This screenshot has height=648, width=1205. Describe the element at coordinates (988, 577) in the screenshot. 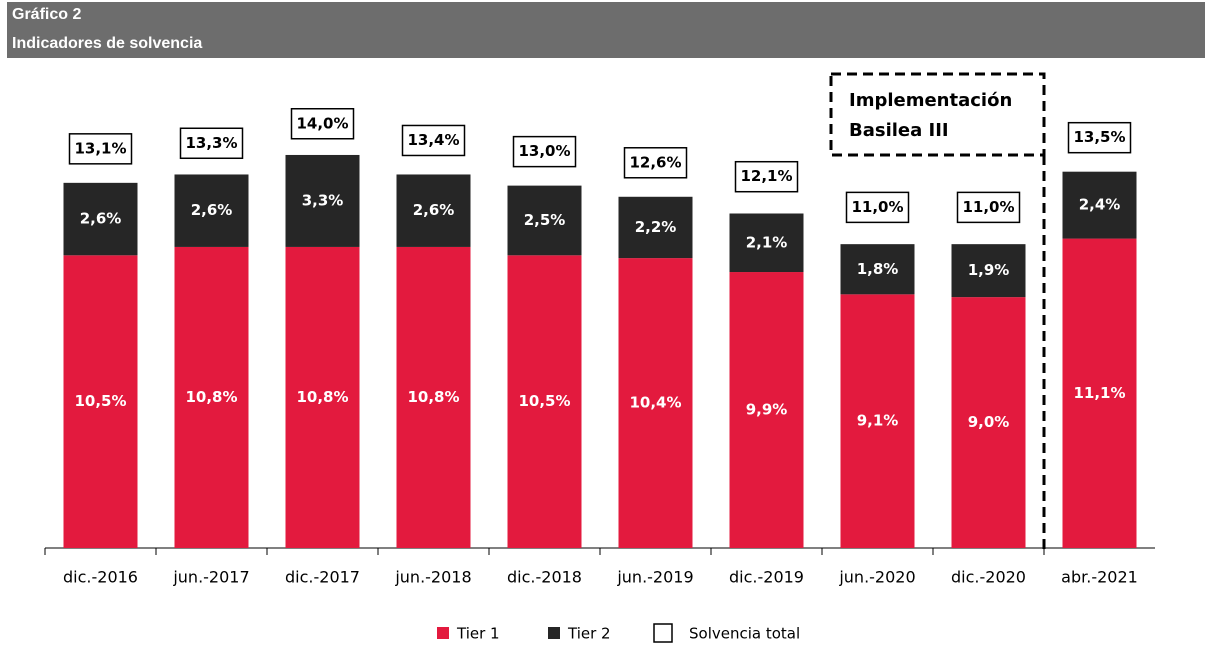

I see `x-tick-label: dic.-2020` at that location.